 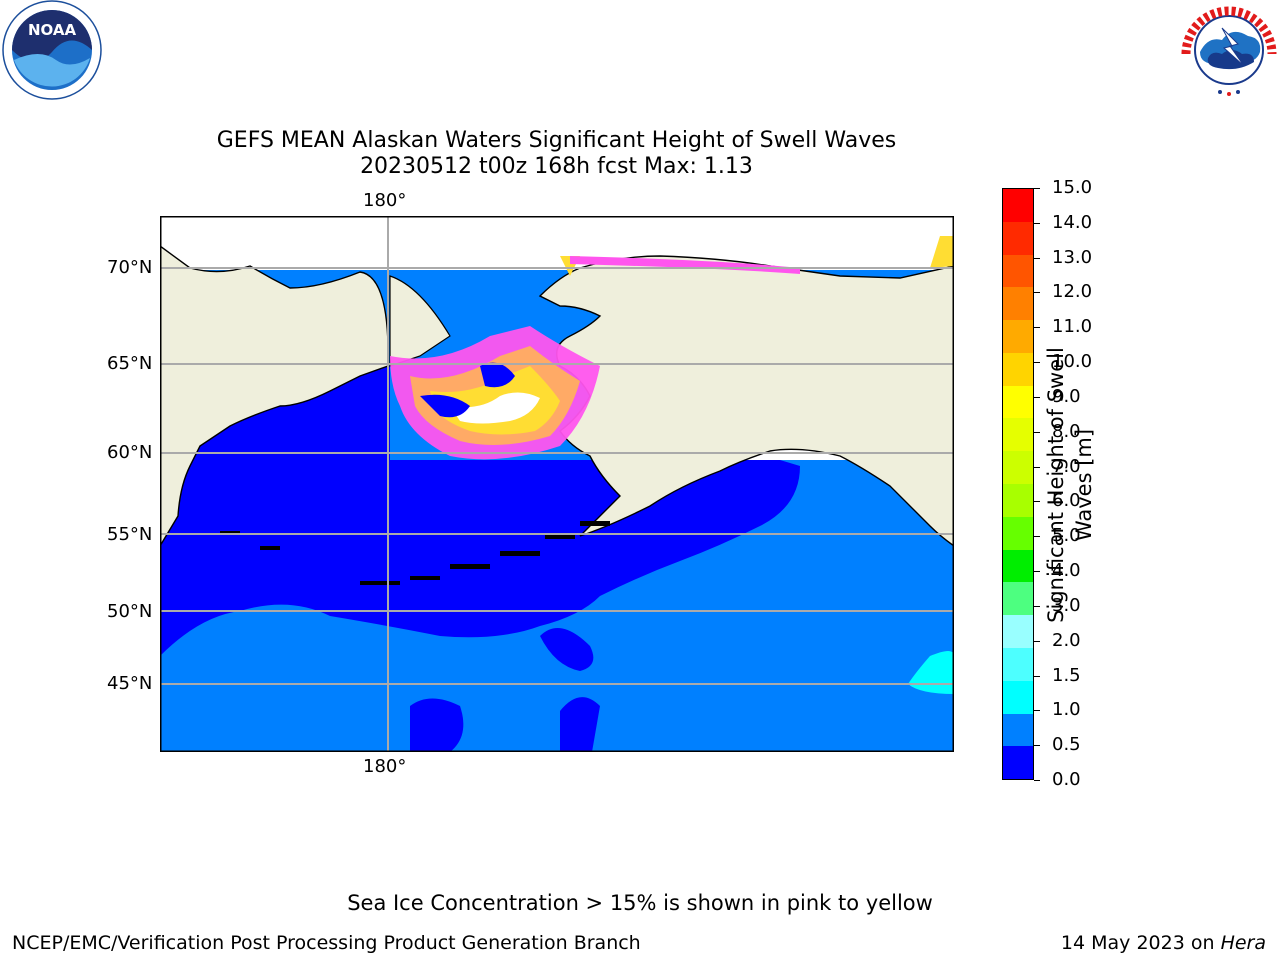 I want to click on colorbar-label: Significant Height of Swell Waves [m], so click(x=1072, y=485).